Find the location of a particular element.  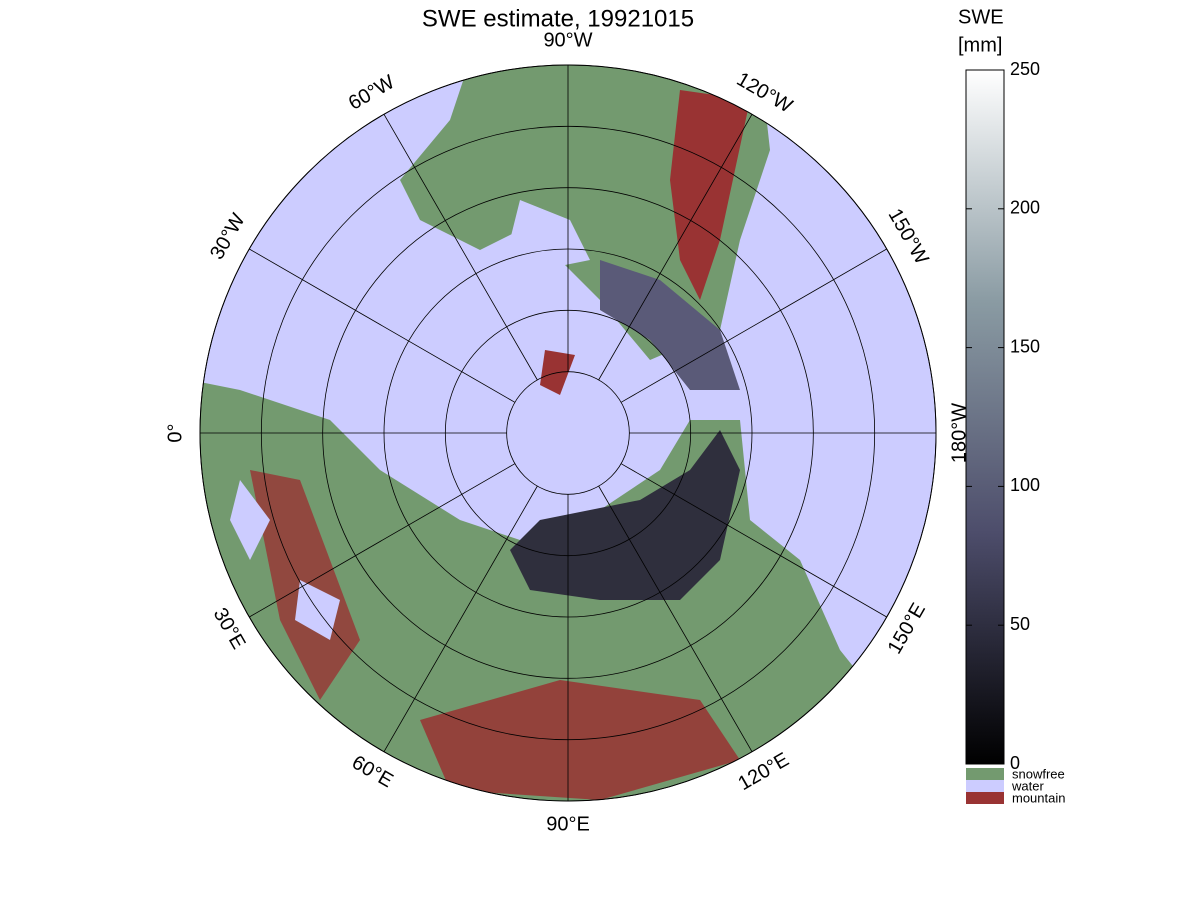

longitude-label: 30°W is located at coordinates (228, 237).